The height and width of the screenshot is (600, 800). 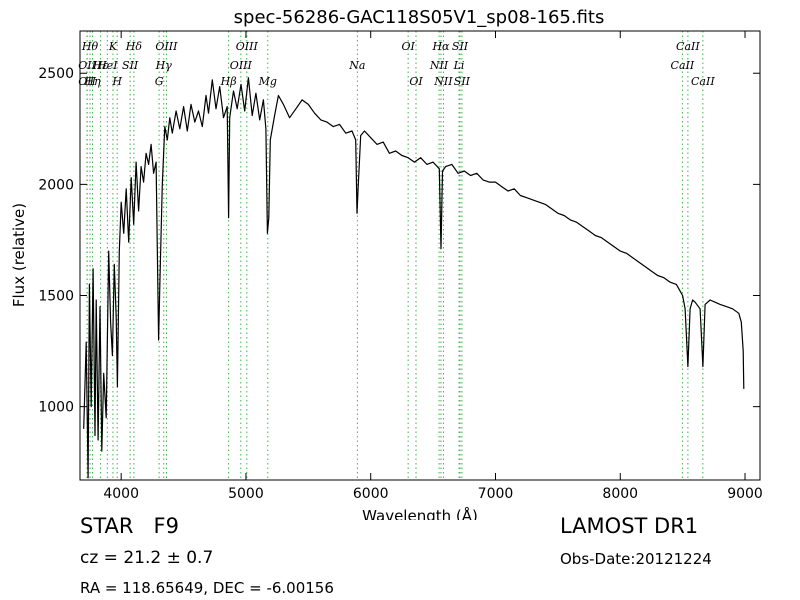 I want to click on line-marker-label: Hγ, so click(x=164, y=65).